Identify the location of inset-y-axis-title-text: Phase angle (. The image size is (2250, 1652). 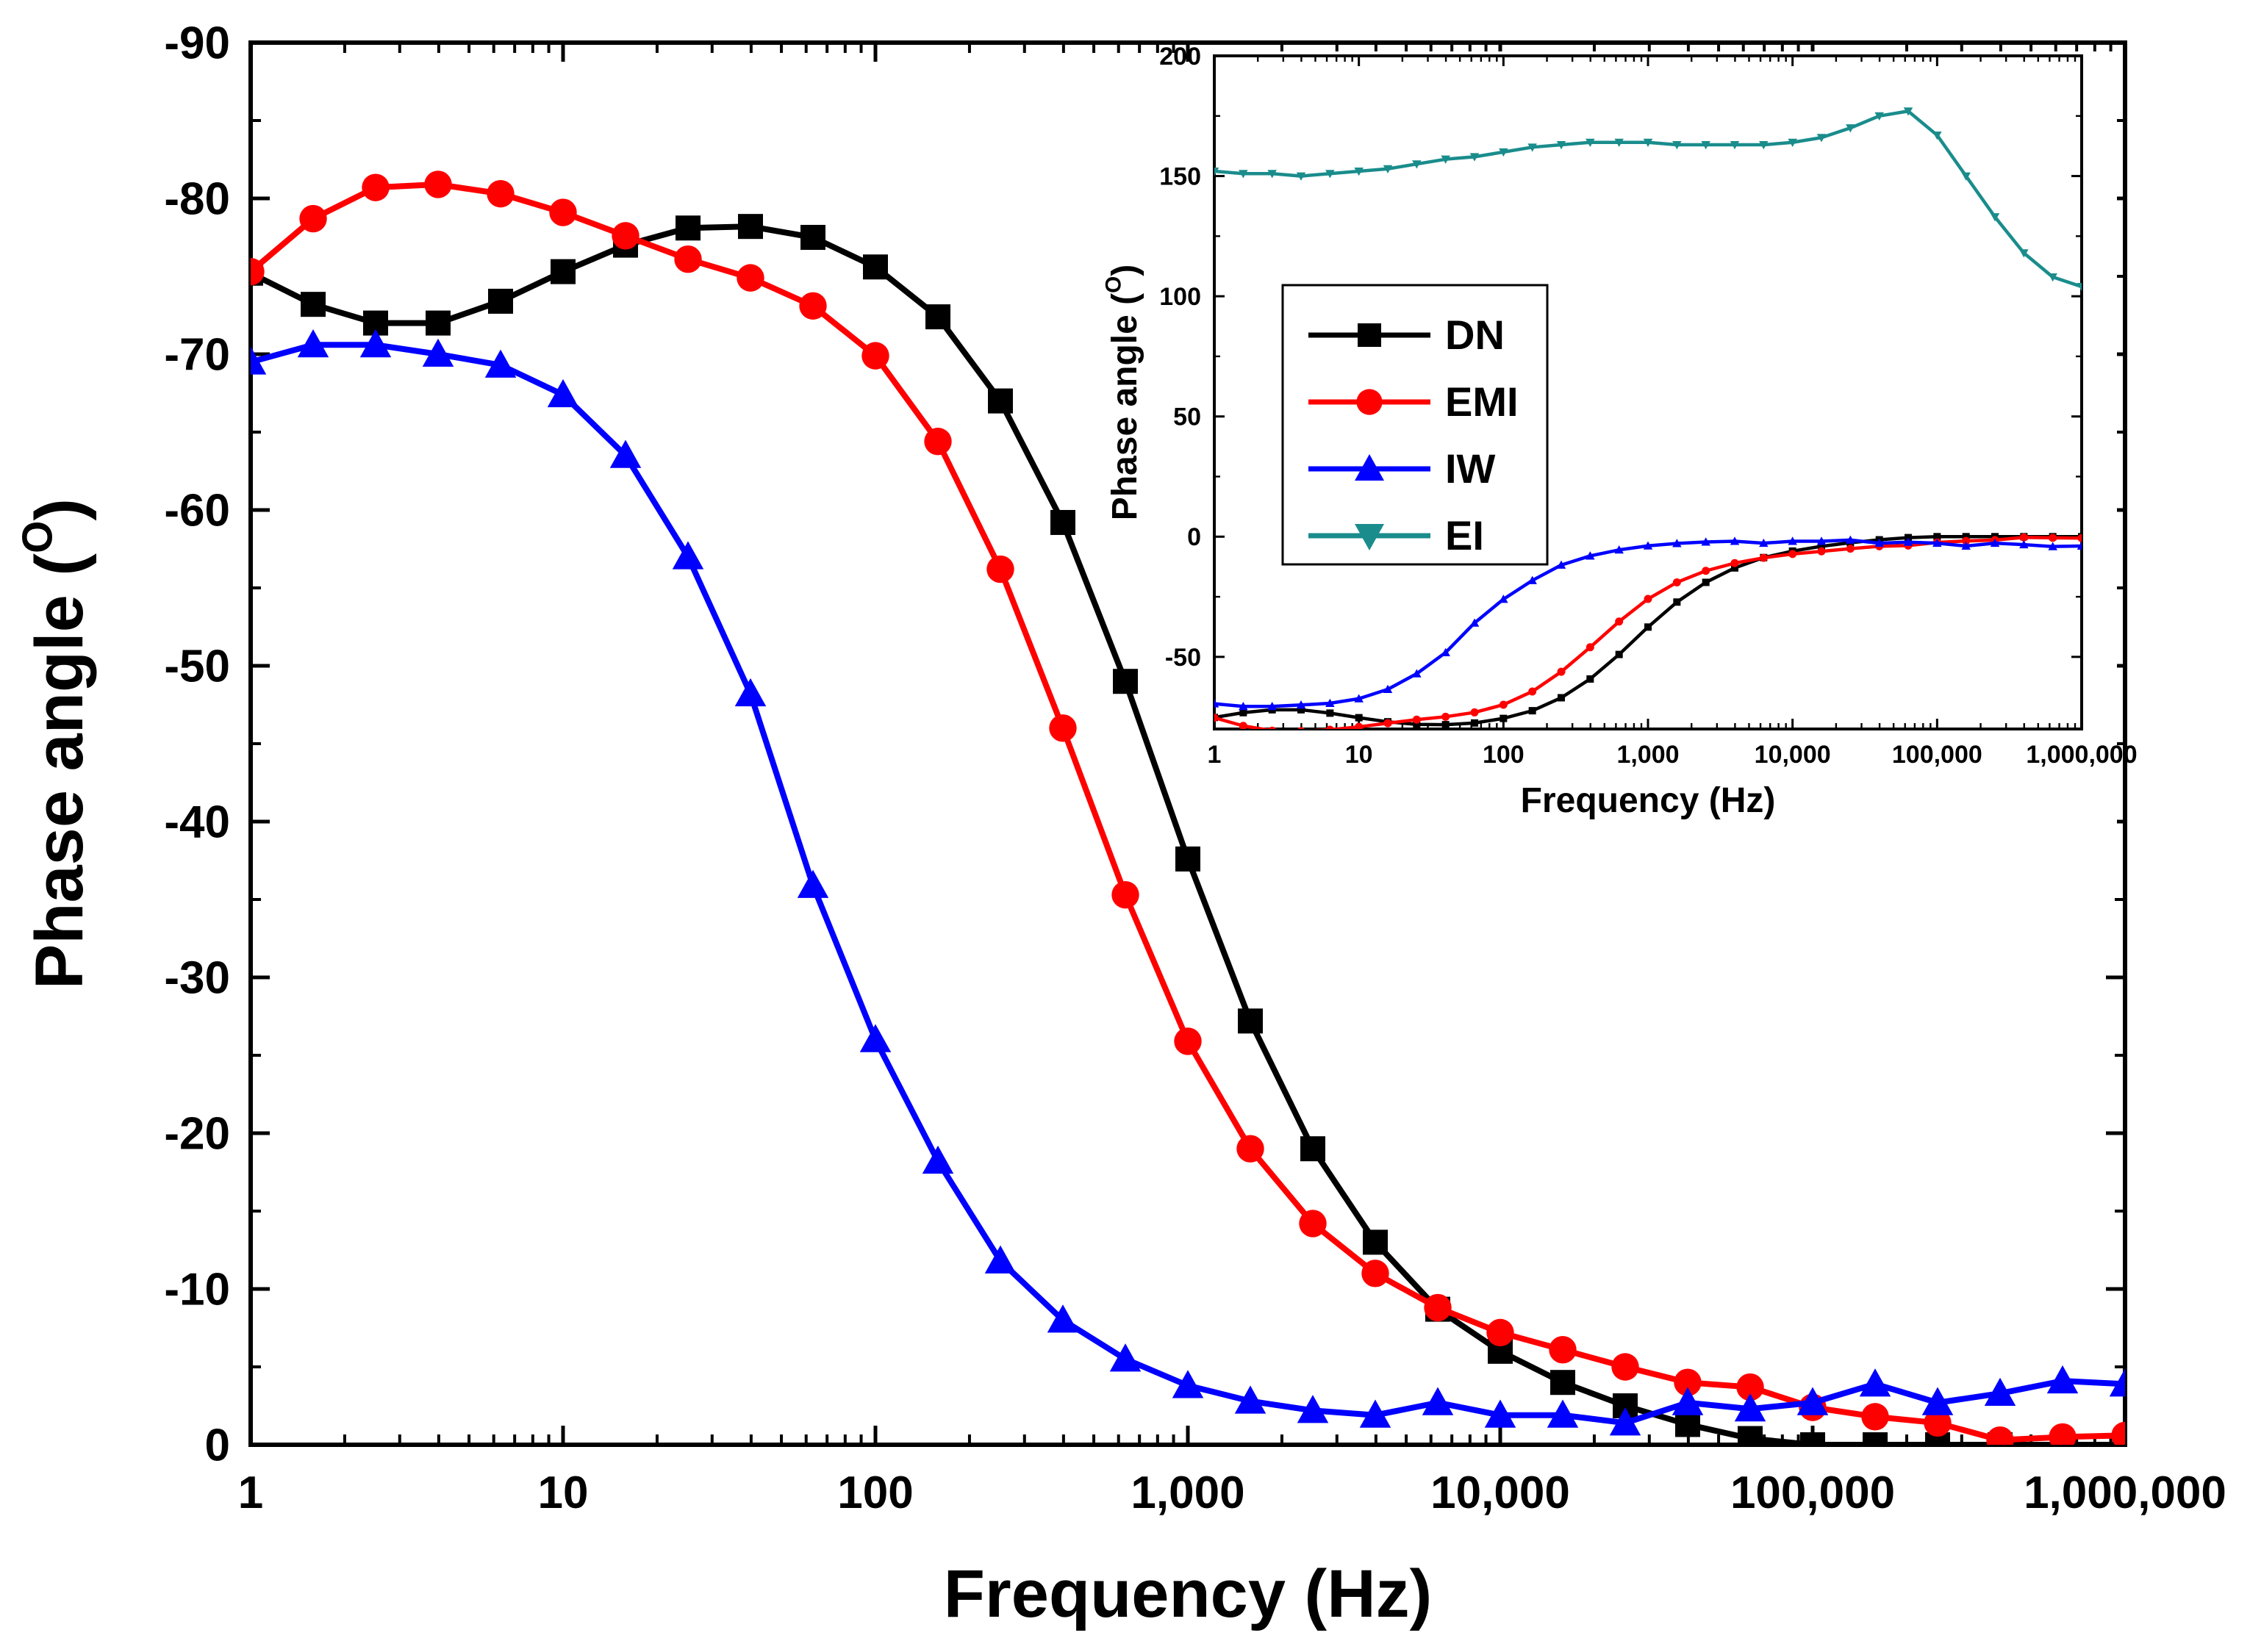
(1125, 406).